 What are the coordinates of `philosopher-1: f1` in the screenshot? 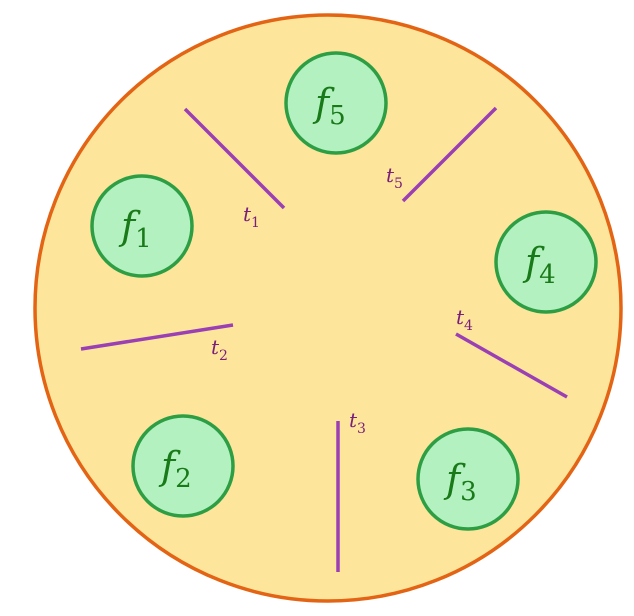 It's located at (142, 226).